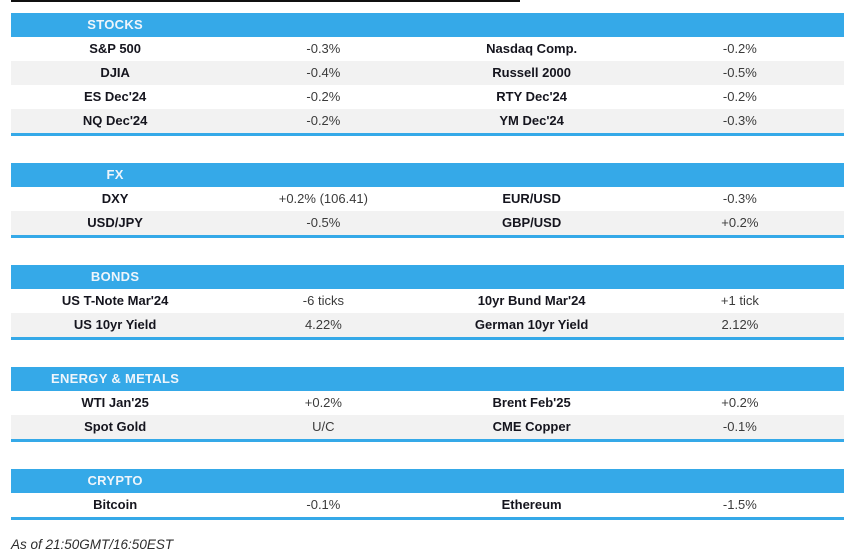  What do you see at coordinates (265, 1) in the screenshot?
I see `clipped-content-line` at bounding box center [265, 1].